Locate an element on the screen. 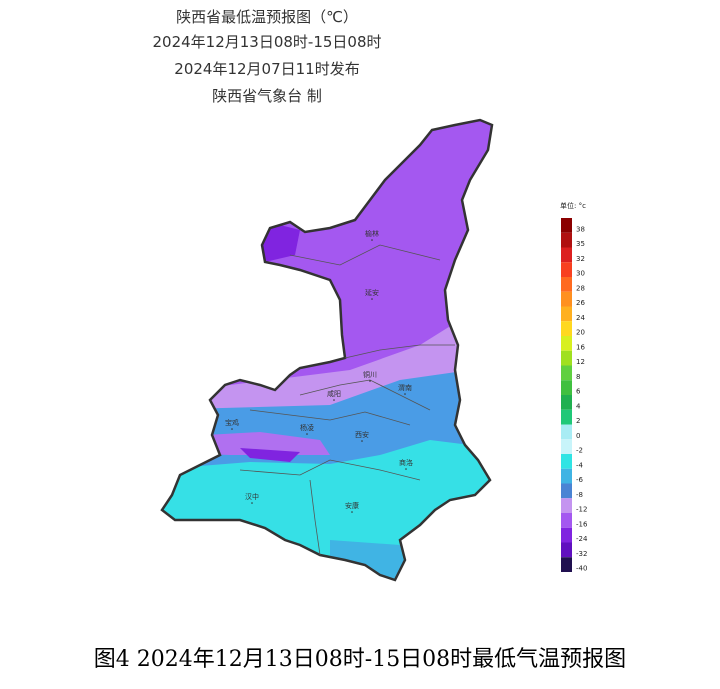  city-label: 榆林 is located at coordinates (372, 233).